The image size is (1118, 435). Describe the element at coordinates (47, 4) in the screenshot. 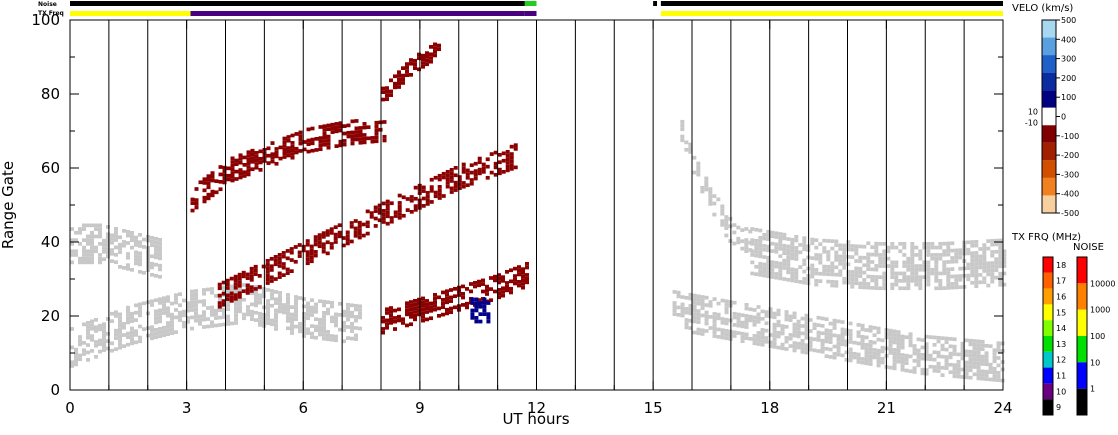

I see `noise-bar-label: Noise` at that location.